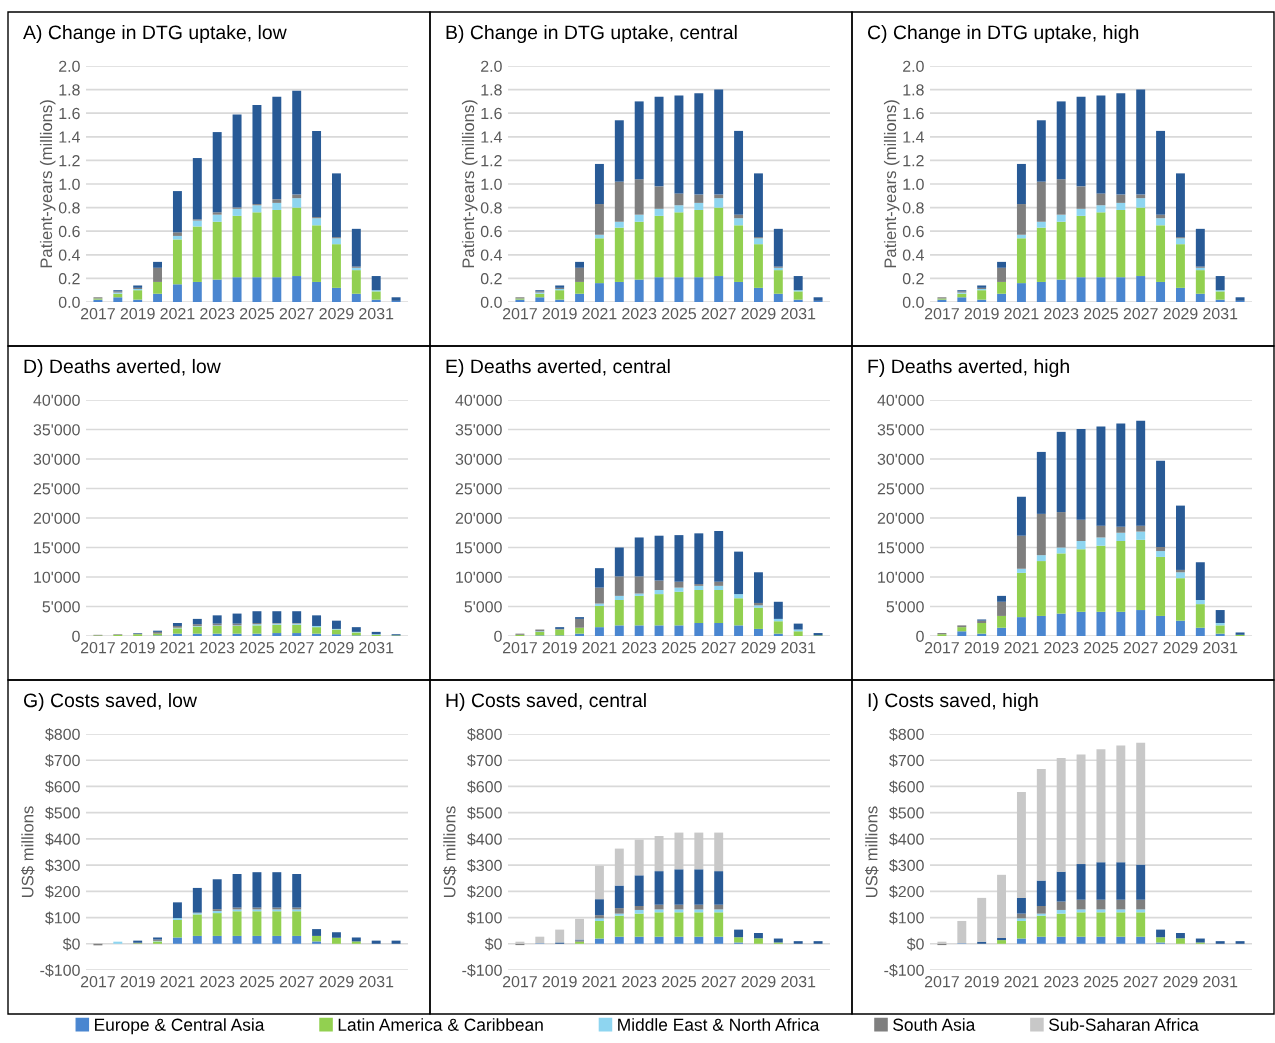 The height and width of the screenshot is (1043, 1275). I want to click on chart-title: I) Costs saved, high, so click(953, 702).